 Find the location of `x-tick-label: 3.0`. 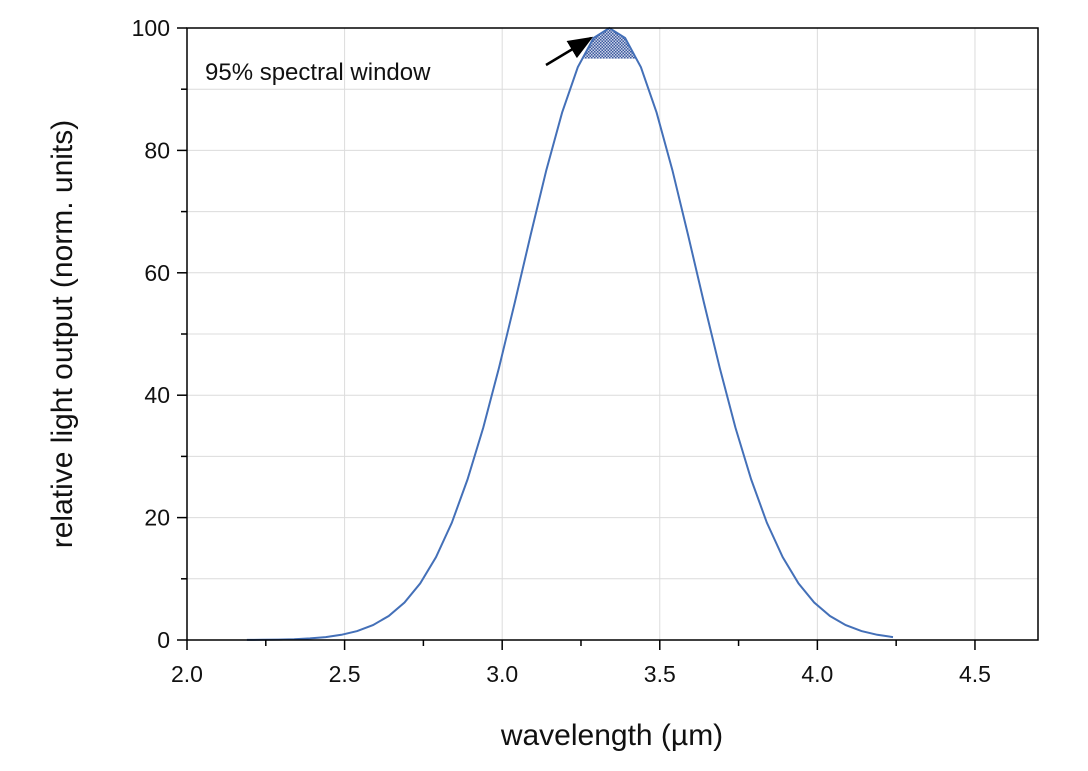

x-tick-label: 3.0 is located at coordinates (502, 674).